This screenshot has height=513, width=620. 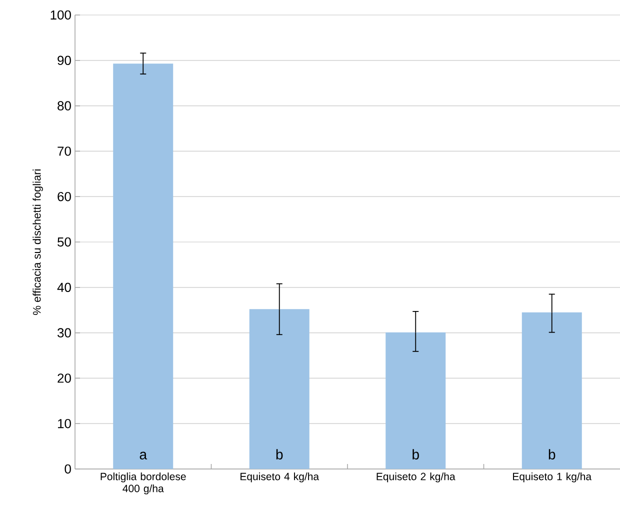 What do you see at coordinates (64, 378) in the screenshot?
I see `y-tick-label: 20` at bounding box center [64, 378].